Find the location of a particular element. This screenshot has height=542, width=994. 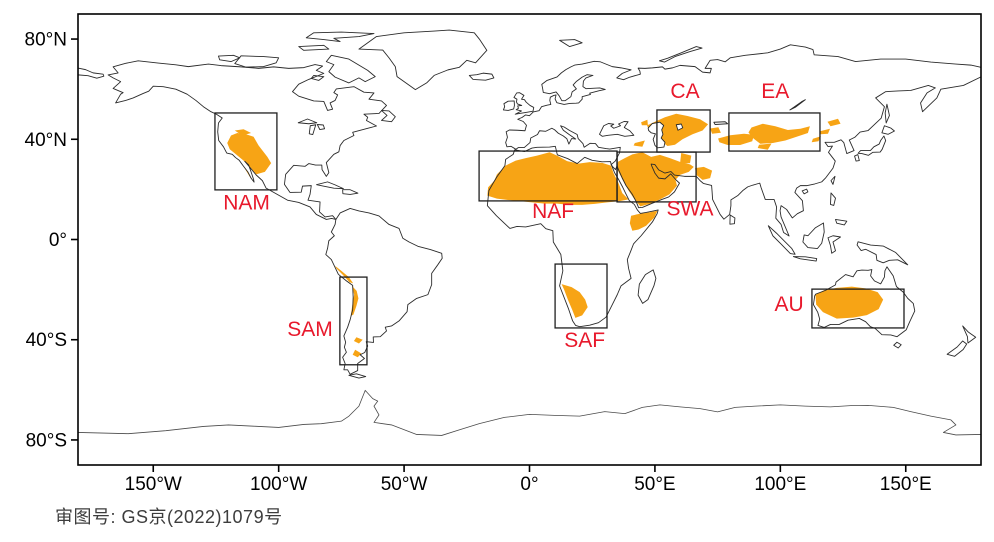

region-box-NAM is located at coordinates (246, 151).